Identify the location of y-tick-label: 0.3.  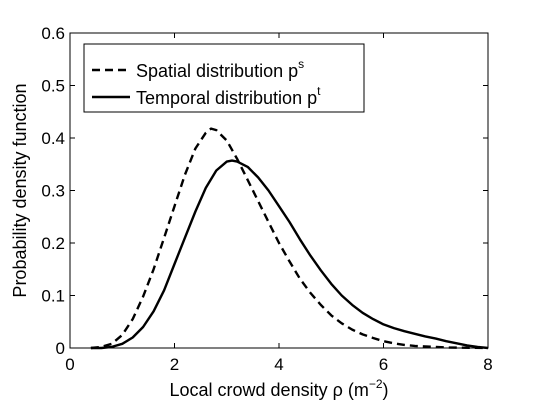
(53, 191).